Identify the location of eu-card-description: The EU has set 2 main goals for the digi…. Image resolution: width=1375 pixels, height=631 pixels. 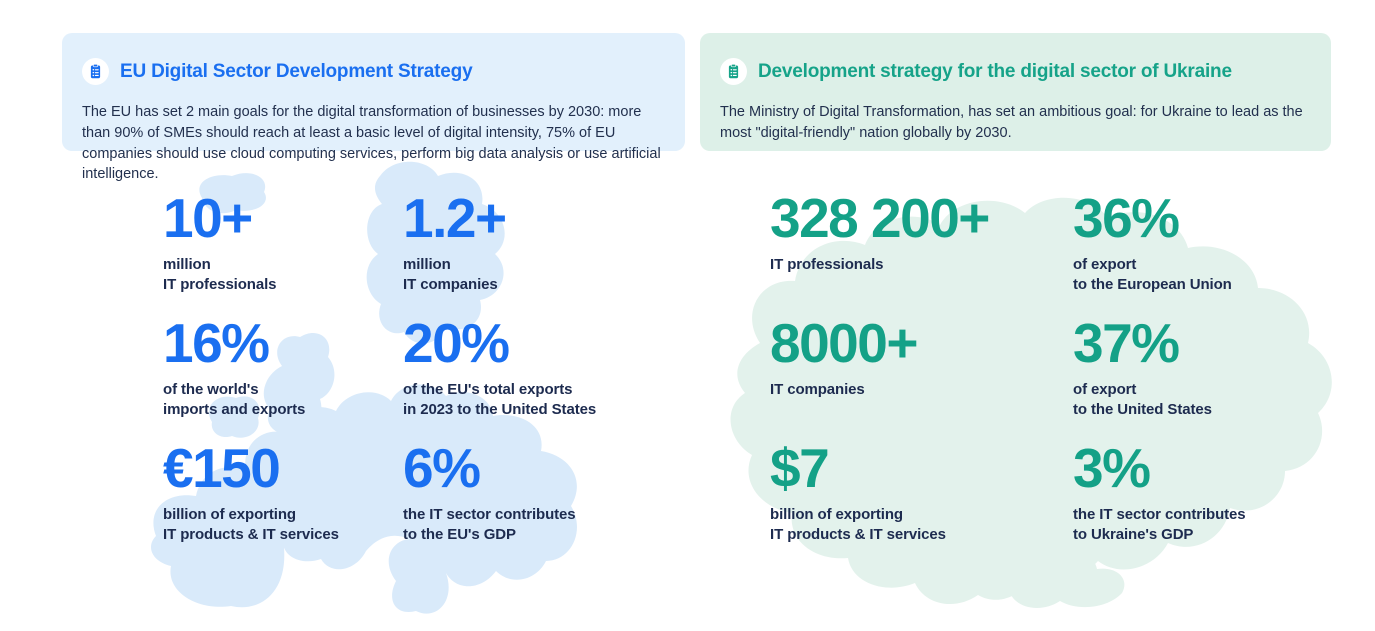
(371, 143).